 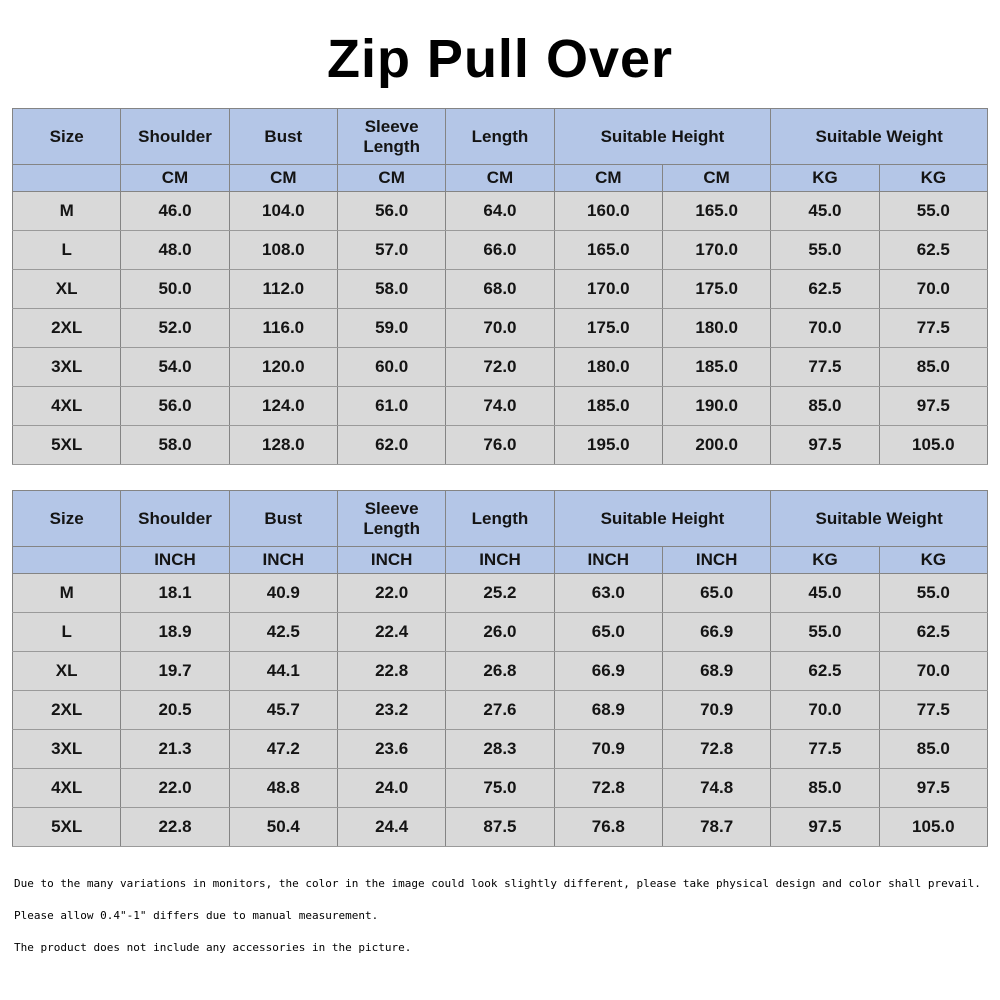 I want to click on value-cell: 76.0, so click(x=500, y=445).